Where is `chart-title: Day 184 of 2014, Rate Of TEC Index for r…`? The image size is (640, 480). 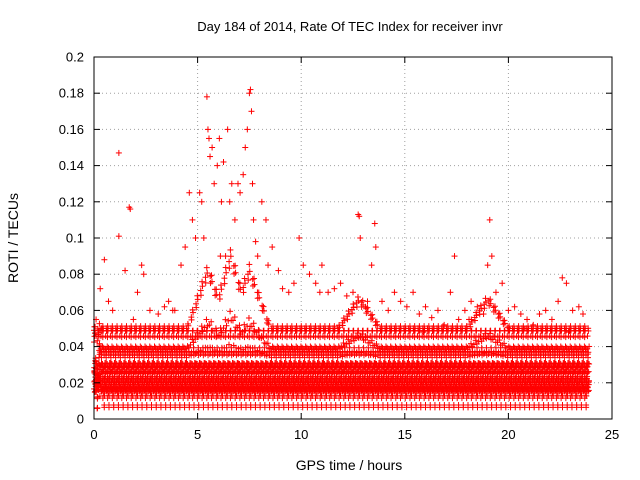 chart-title: Day 184 of 2014, Rate Of TEC Index for r… is located at coordinates (350, 26).